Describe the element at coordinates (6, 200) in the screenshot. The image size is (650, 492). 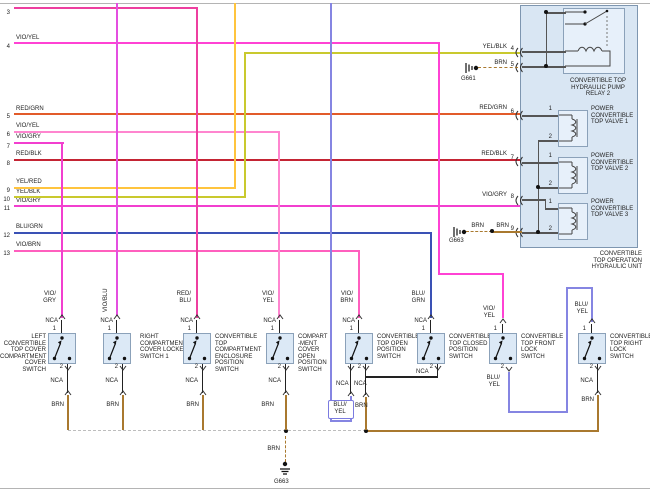
I see `row-number: 10` at that location.